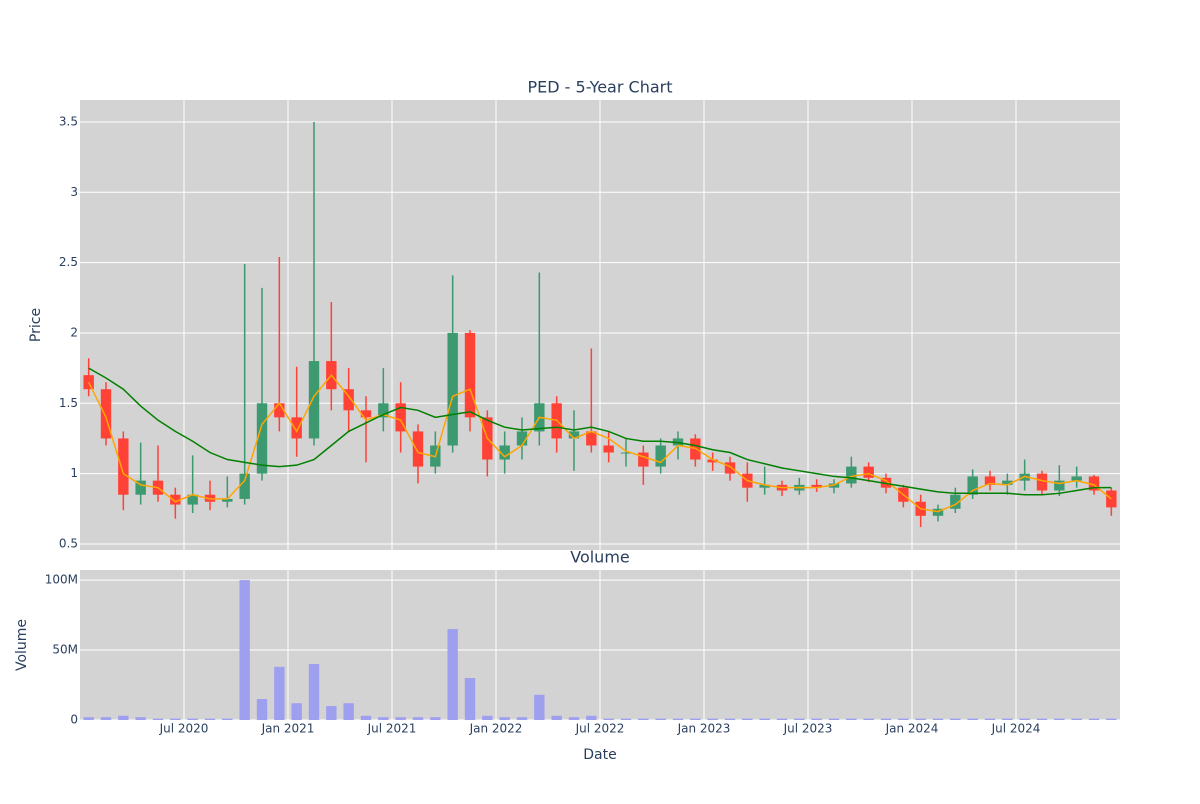  What do you see at coordinates (808, 729) in the screenshot?
I see `x-tick-label: Jul 2023` at bounding box center [808, 729].